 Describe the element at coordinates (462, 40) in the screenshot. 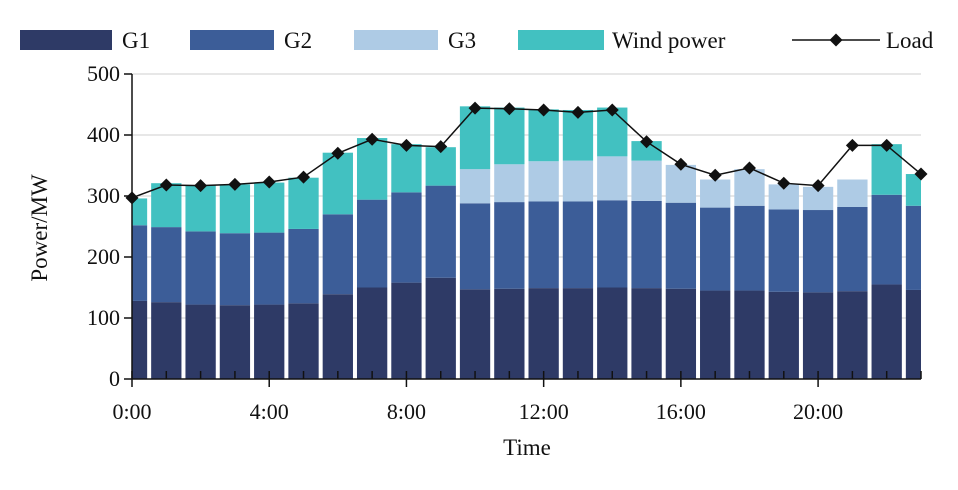

I see `legend-label: G3` at that location.